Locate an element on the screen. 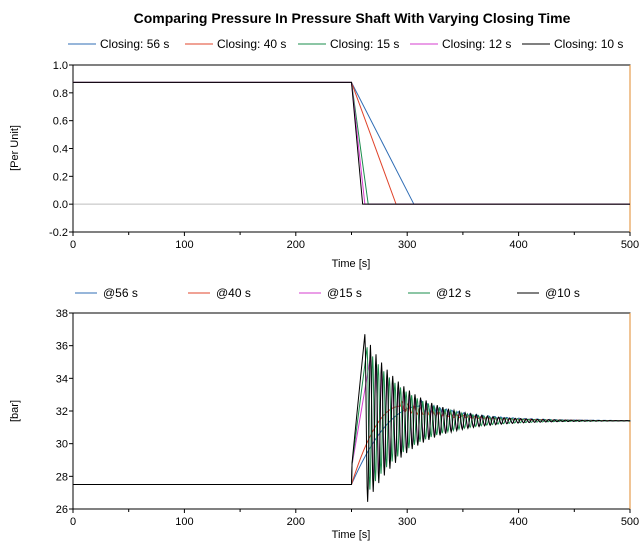  top-legend-label-closing-10-s: Closing: 10 s is located at coordinates (588, 44).